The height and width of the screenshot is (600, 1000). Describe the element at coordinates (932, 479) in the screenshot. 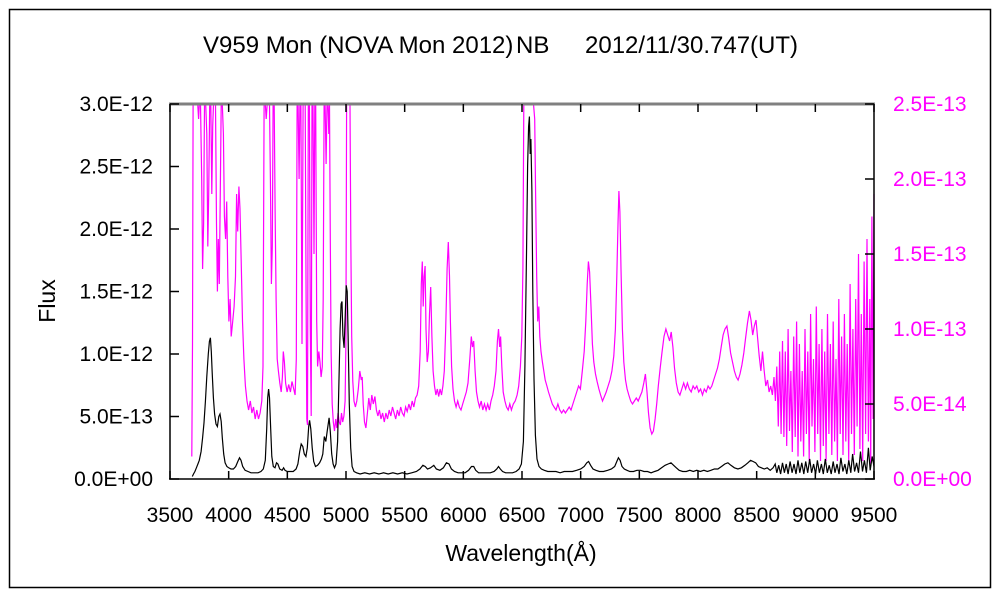

I see `right-tick-label: 0.0E+00` at that location.